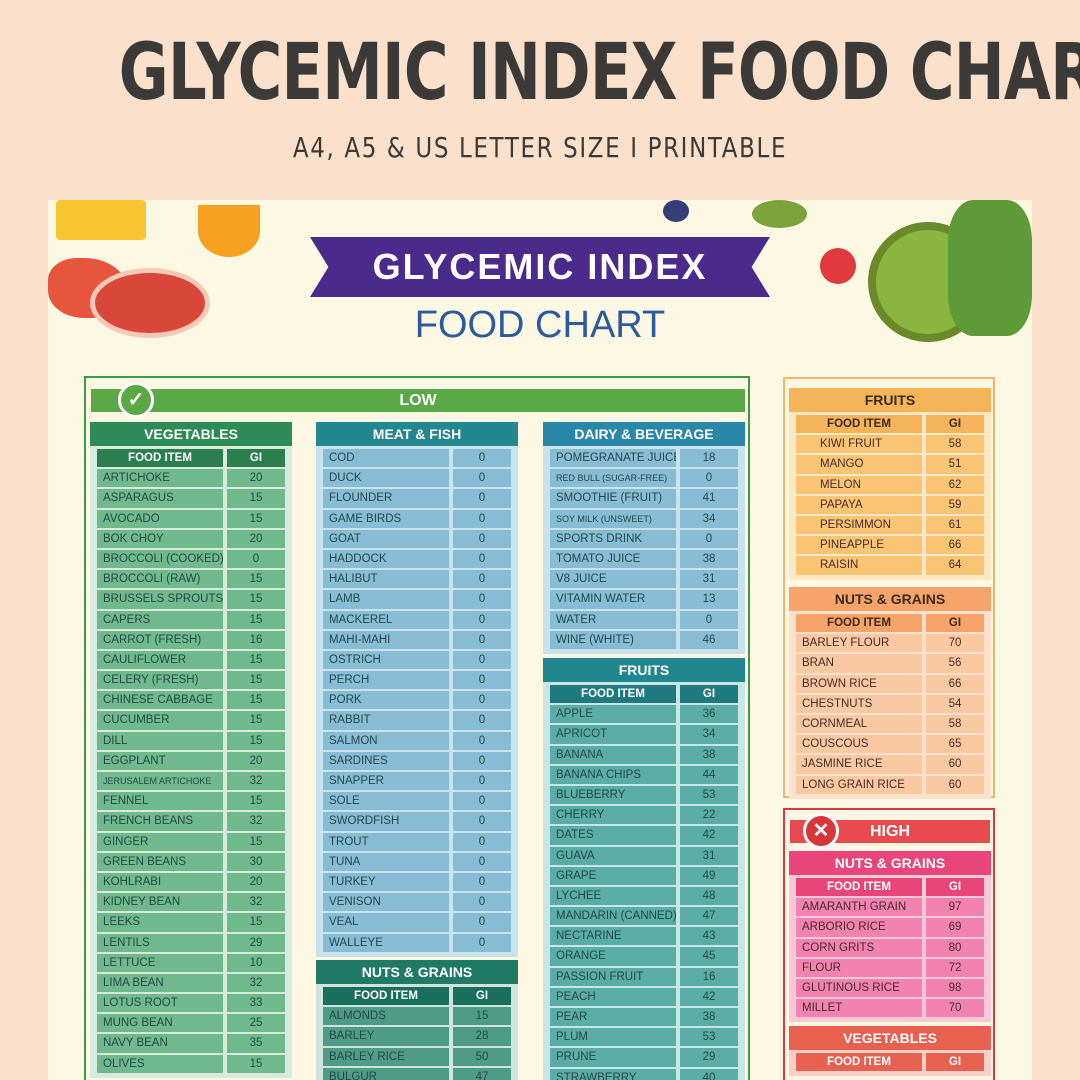  What do you see at coordinates (613, 478) in the screenshot?
I see `food-item: RED BULL (SUGAR-FREE)` at bounding box center [613, 478].